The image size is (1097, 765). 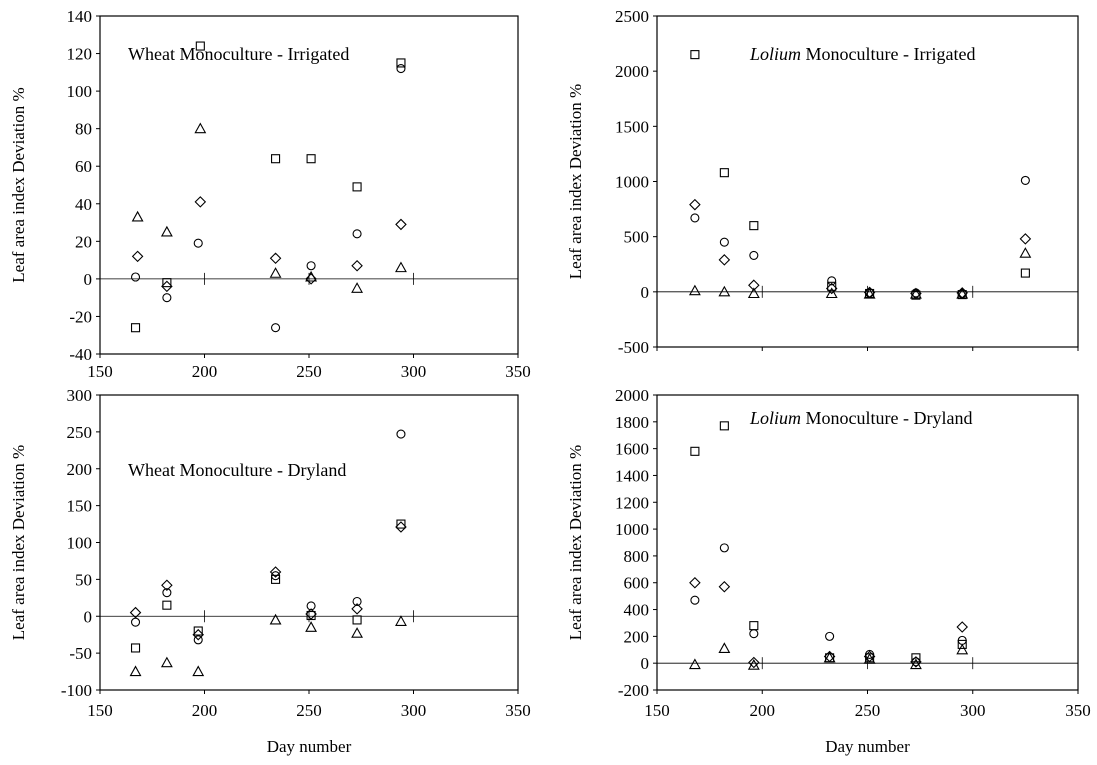 I want to click on y-tick-label: 300, so click(x=80, y=395).